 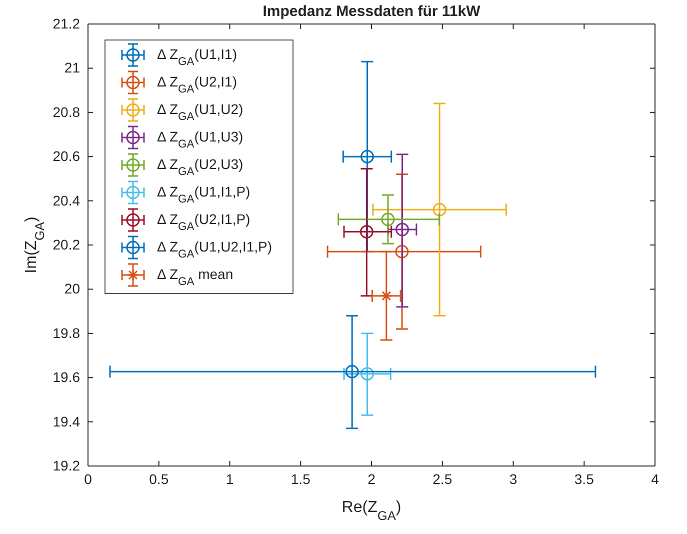 I want to click on y-tick-label: 19.8, so click(x=66, y=332).